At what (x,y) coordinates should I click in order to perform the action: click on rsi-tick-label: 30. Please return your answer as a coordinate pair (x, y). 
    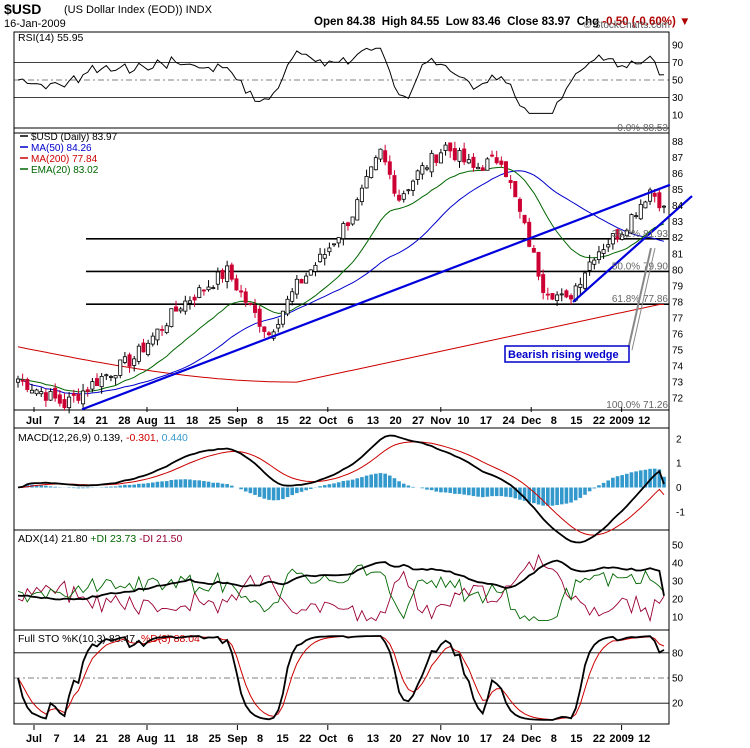
    Looking at the image, I should click on (678, 98).